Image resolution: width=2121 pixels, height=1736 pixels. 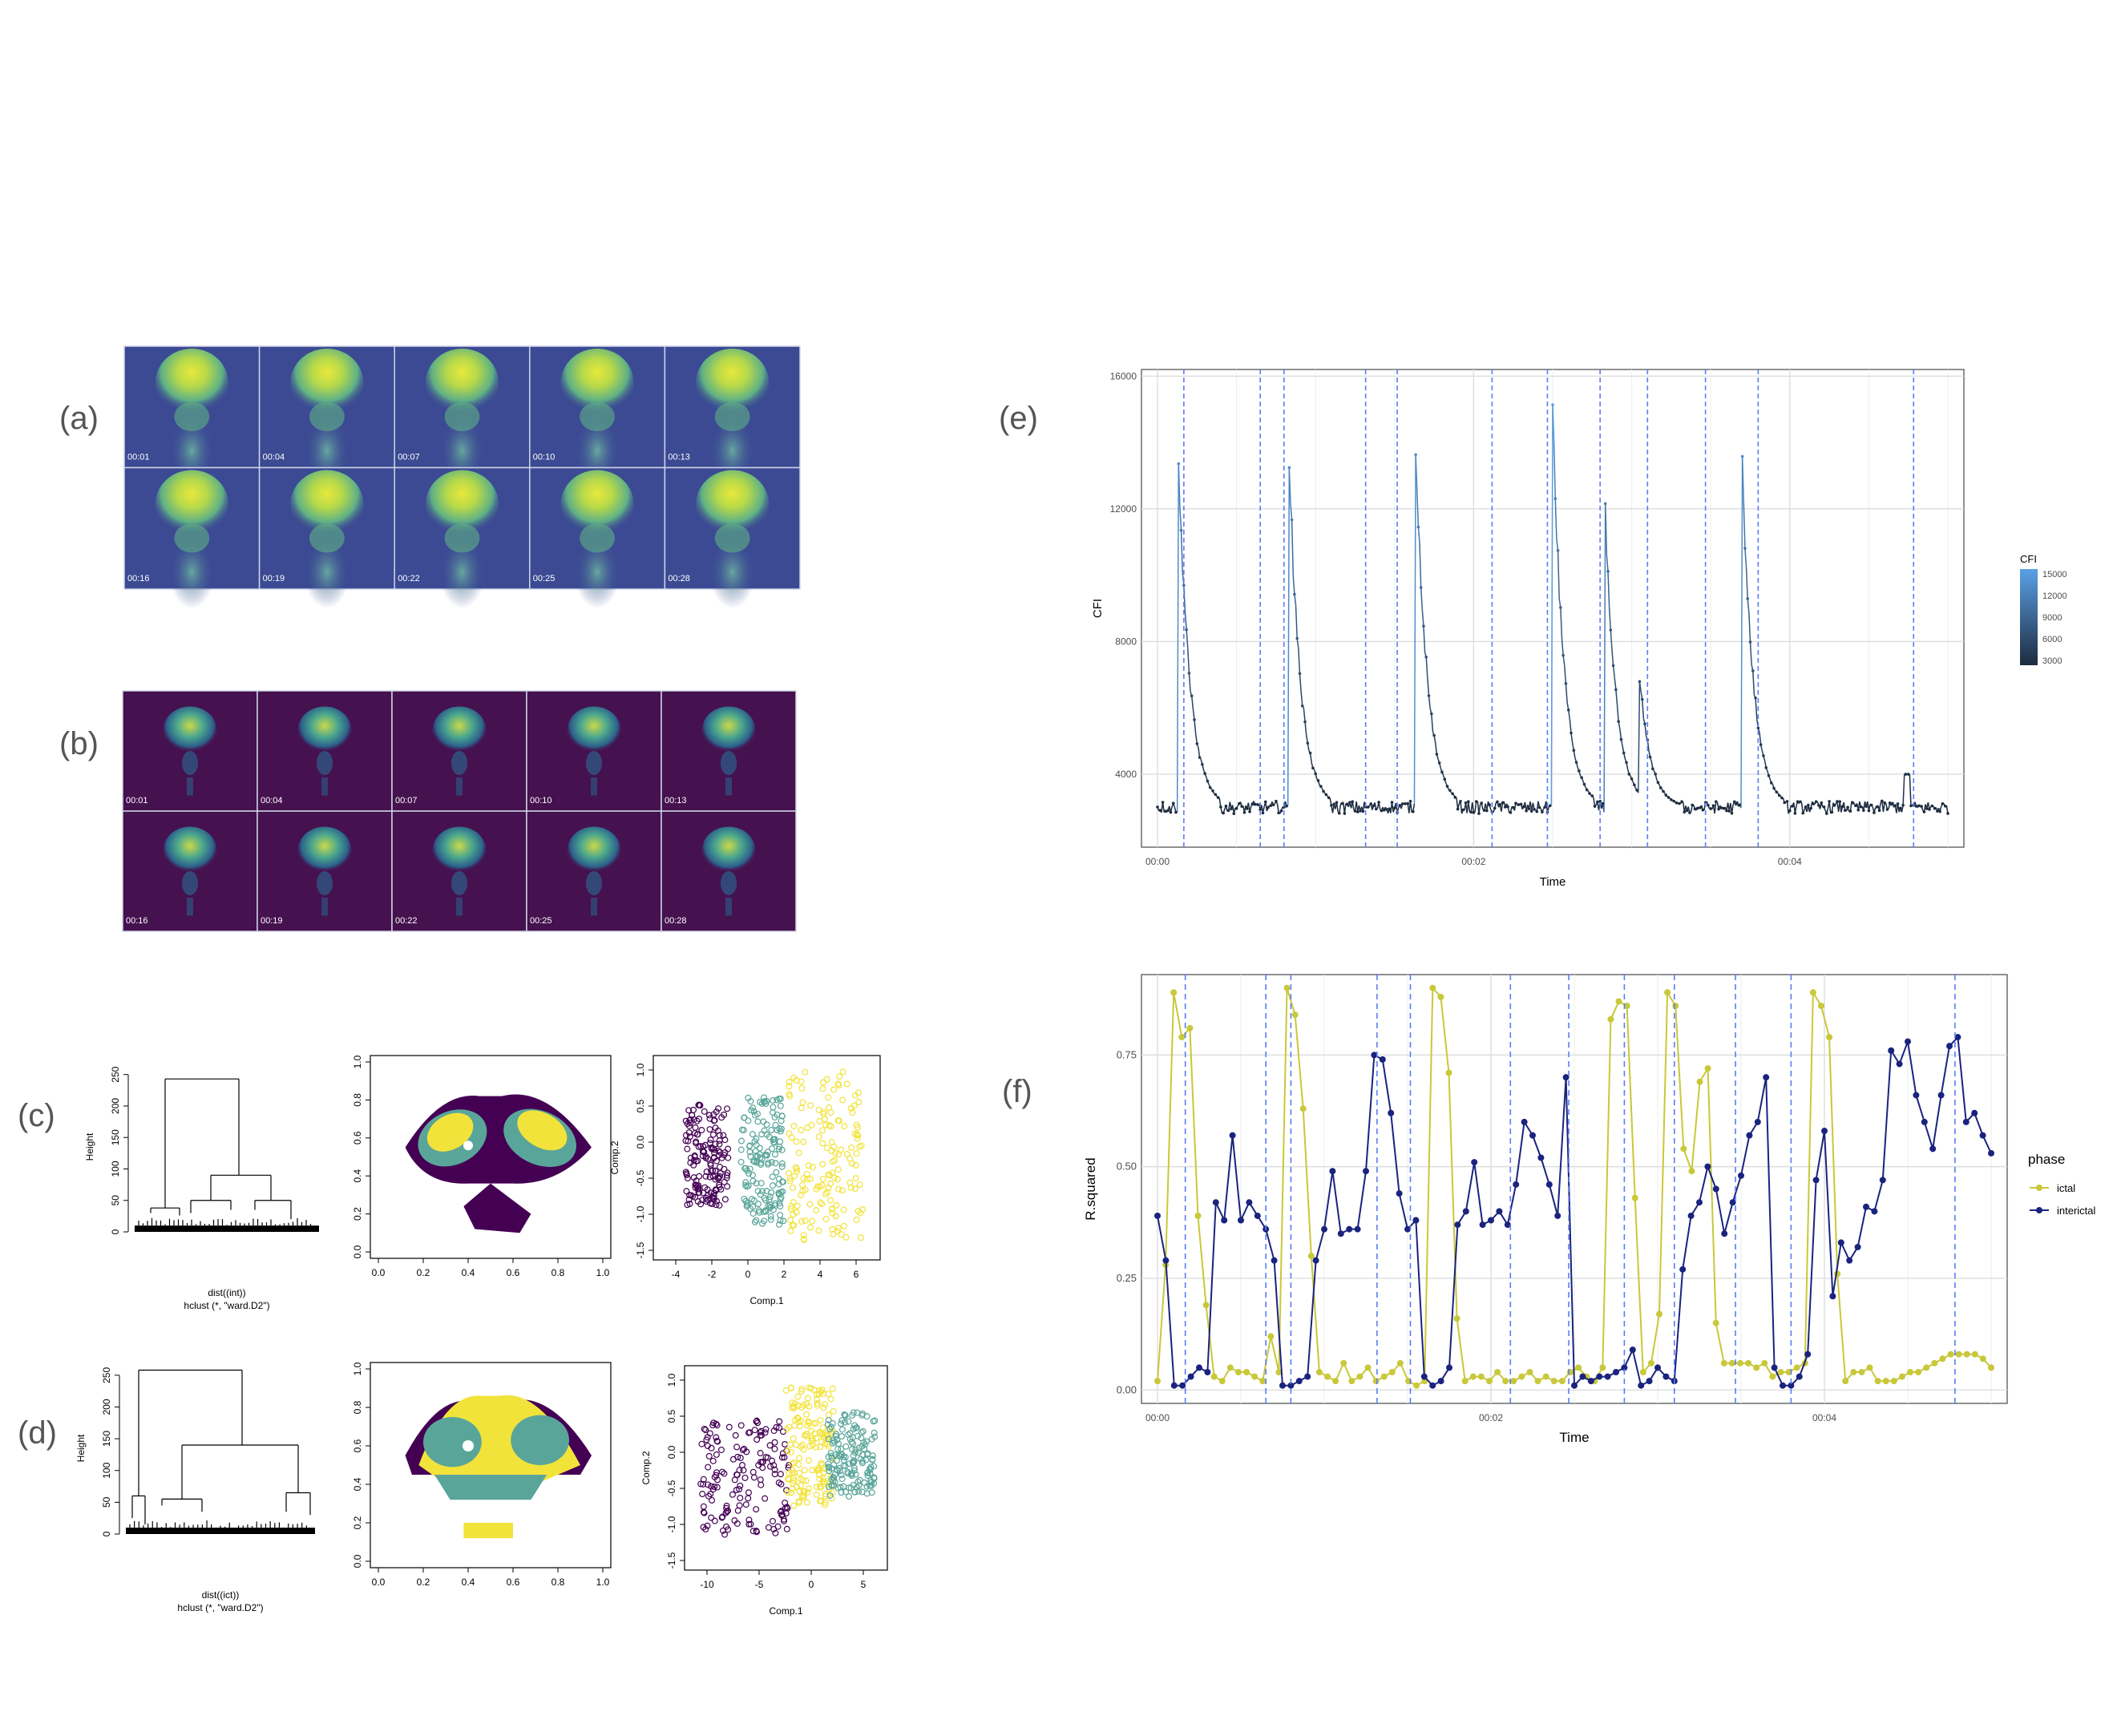 What do you see at coordinates (468, 1445) in the screenshot?
I see `region-hole` at bounding box center [468, 1445].